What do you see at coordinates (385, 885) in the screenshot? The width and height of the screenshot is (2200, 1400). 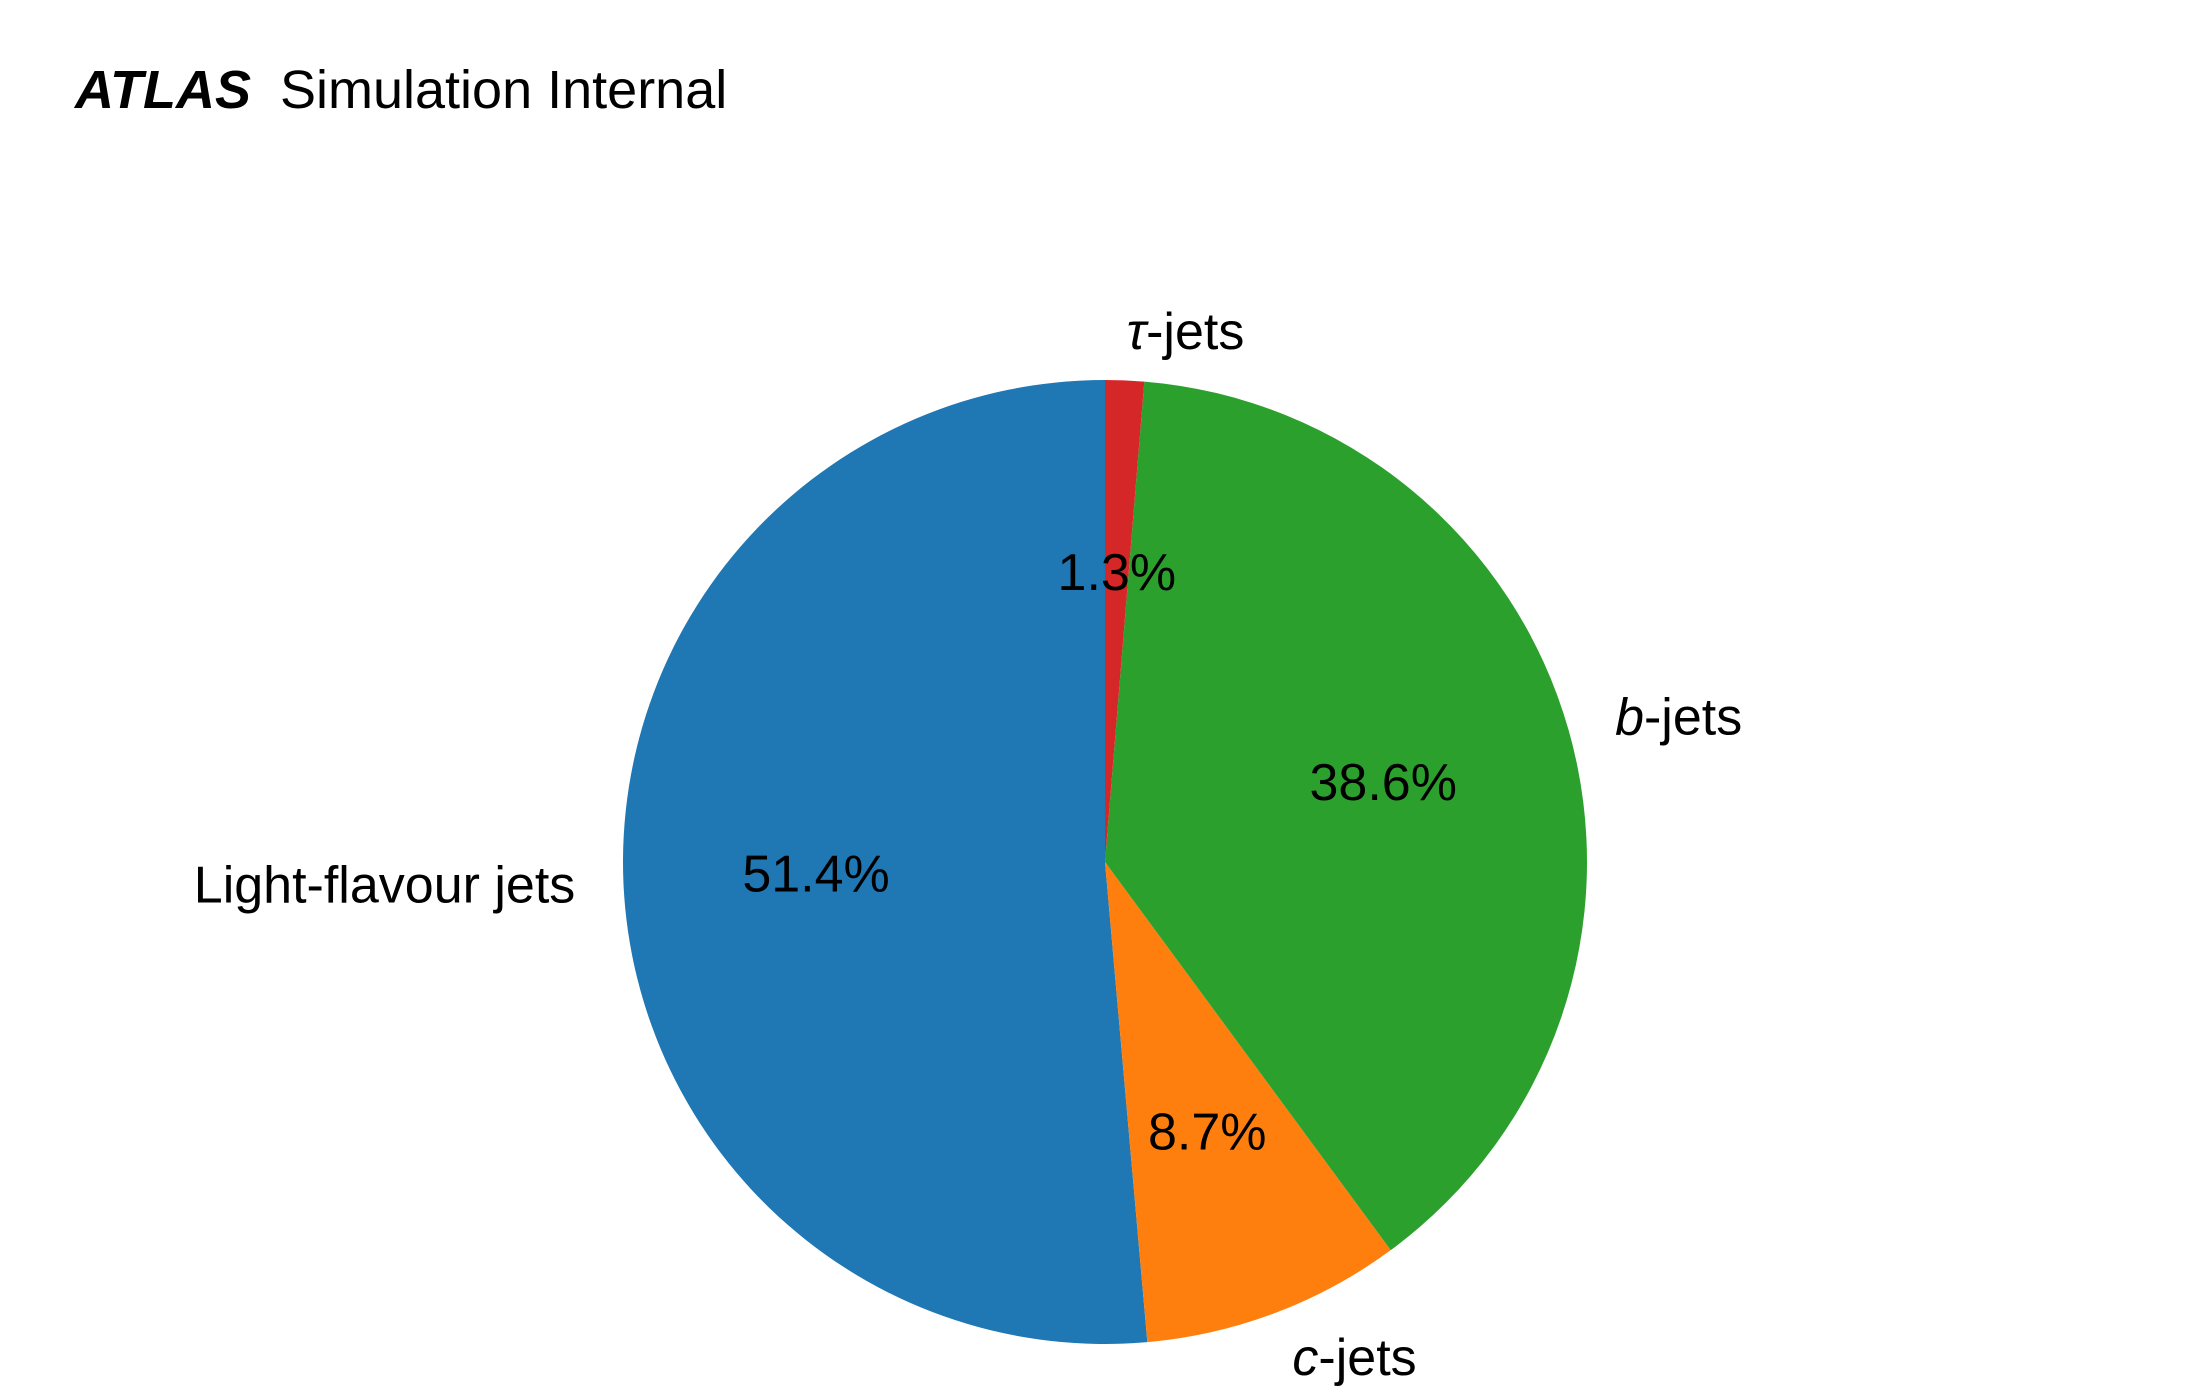 I see `category-label-light-flavour-jets: Light-flavour jets` at bounding box center [385, 885].